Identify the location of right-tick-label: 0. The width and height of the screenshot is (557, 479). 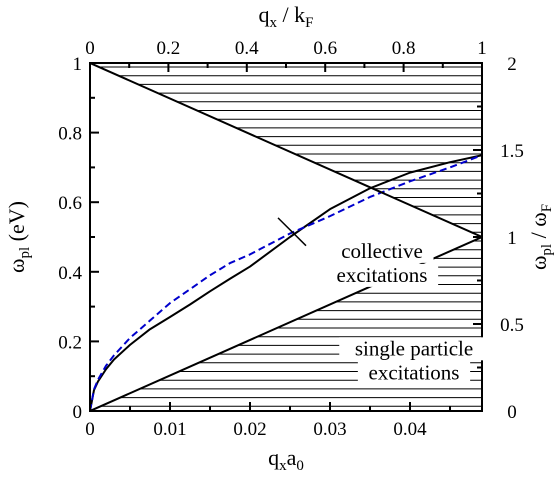
(512, 412).